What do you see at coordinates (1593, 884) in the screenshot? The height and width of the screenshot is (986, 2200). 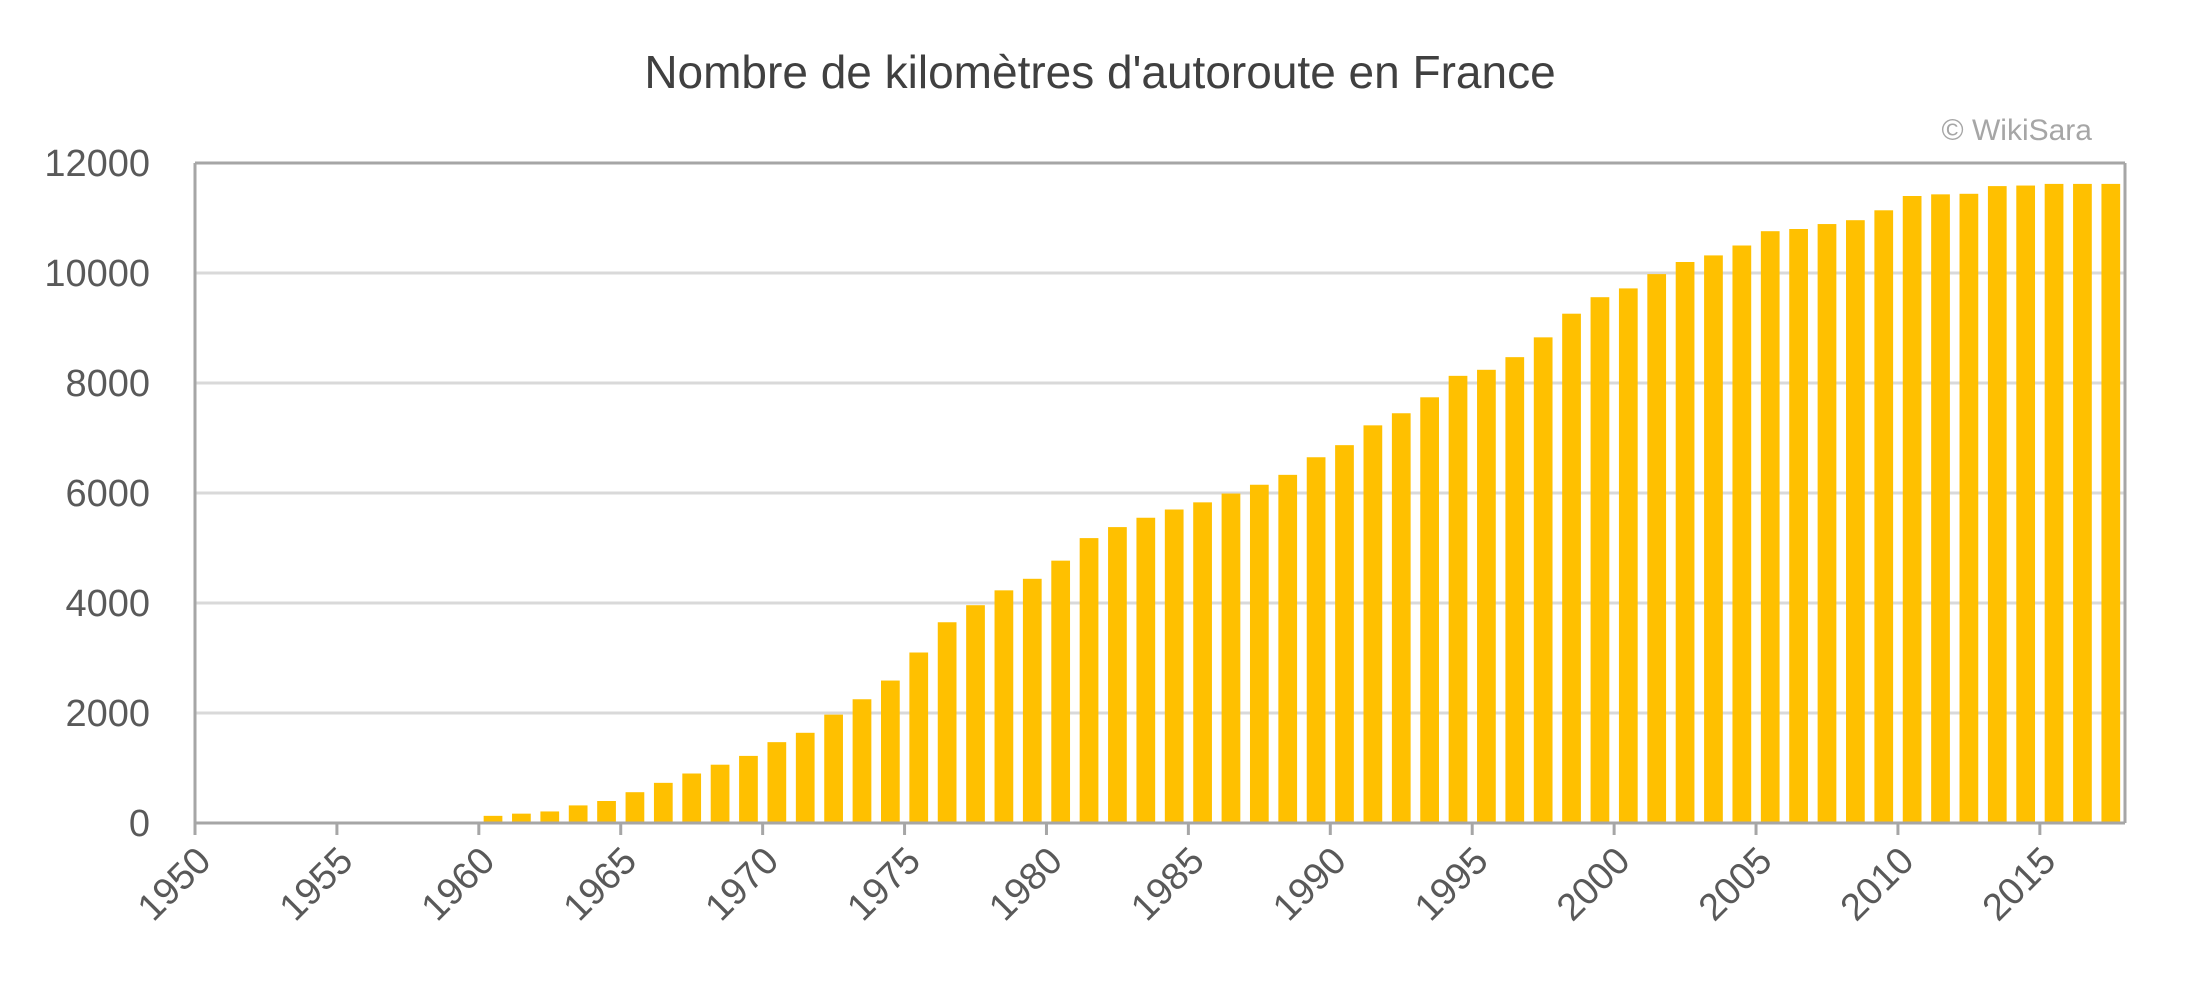 I see `x-tick-label: 2000` at bounding box center [1593, 884].